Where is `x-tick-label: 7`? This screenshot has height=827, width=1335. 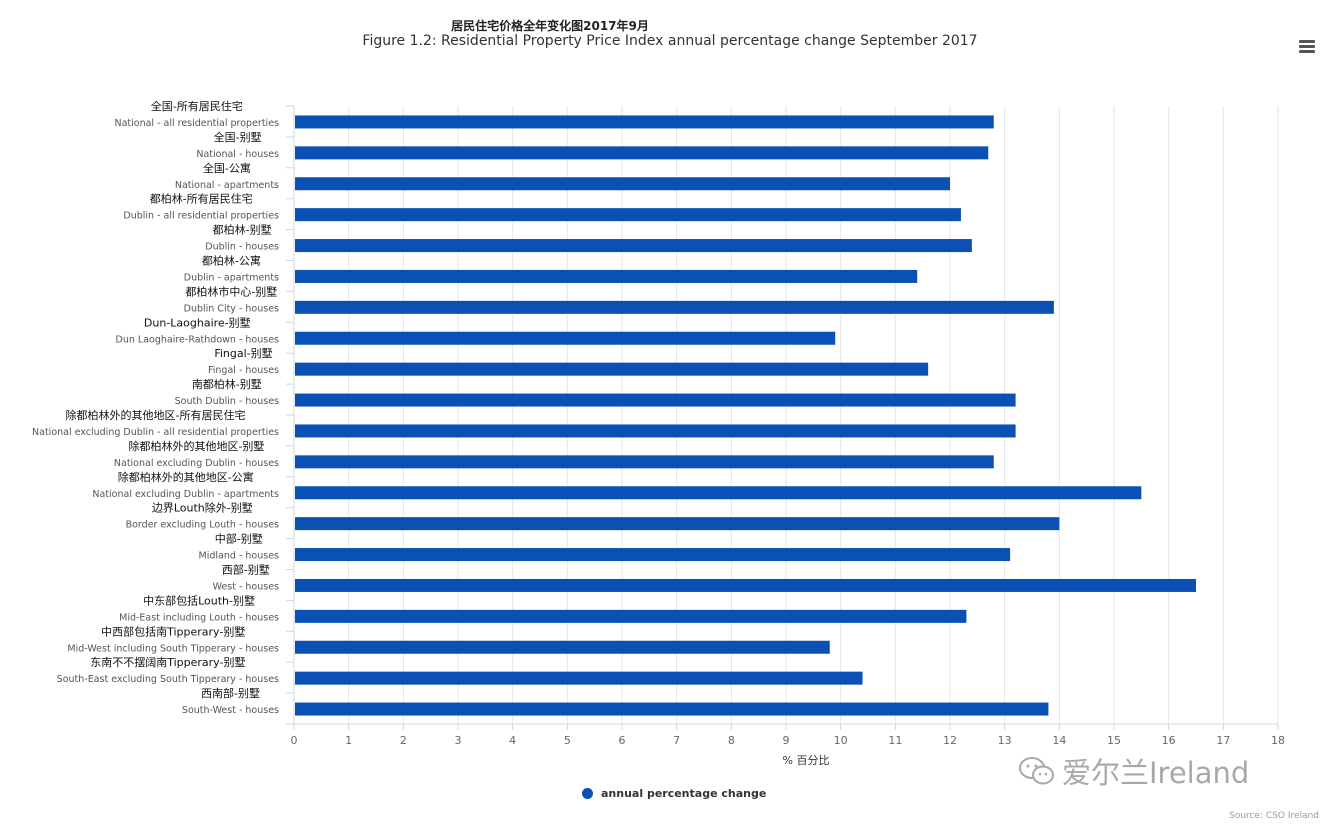
x-tick-label: 7 is located at coordinates (676, 740).